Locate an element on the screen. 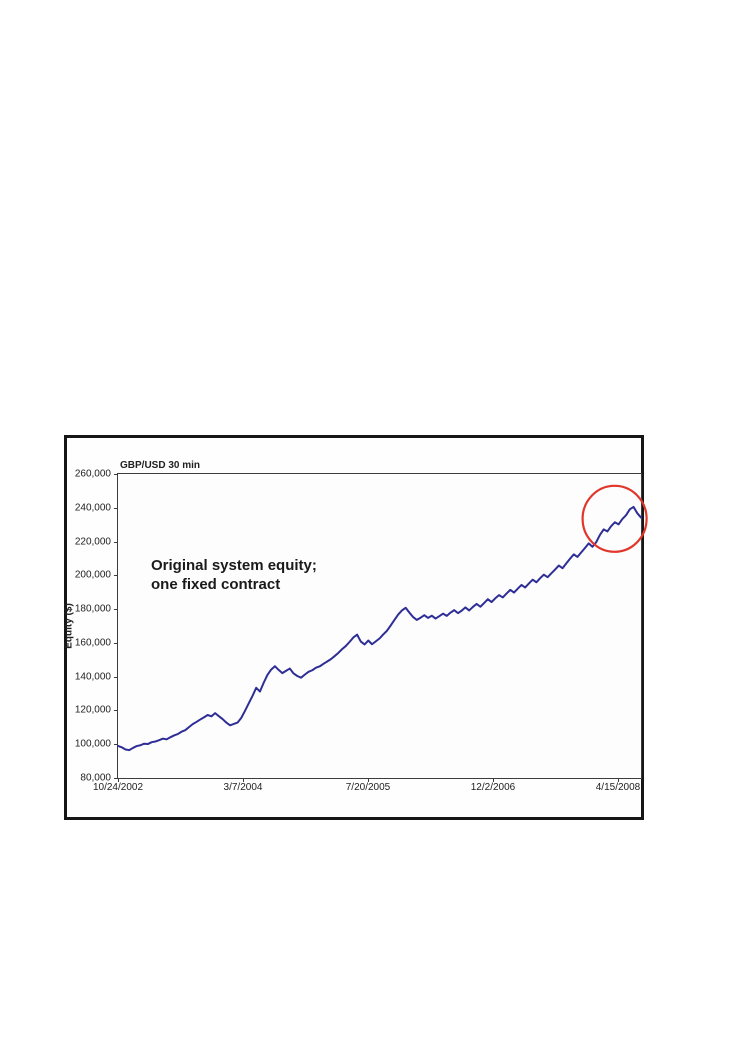  x-tick-label: 12/2/2006 is located at coordinates (493, 787).